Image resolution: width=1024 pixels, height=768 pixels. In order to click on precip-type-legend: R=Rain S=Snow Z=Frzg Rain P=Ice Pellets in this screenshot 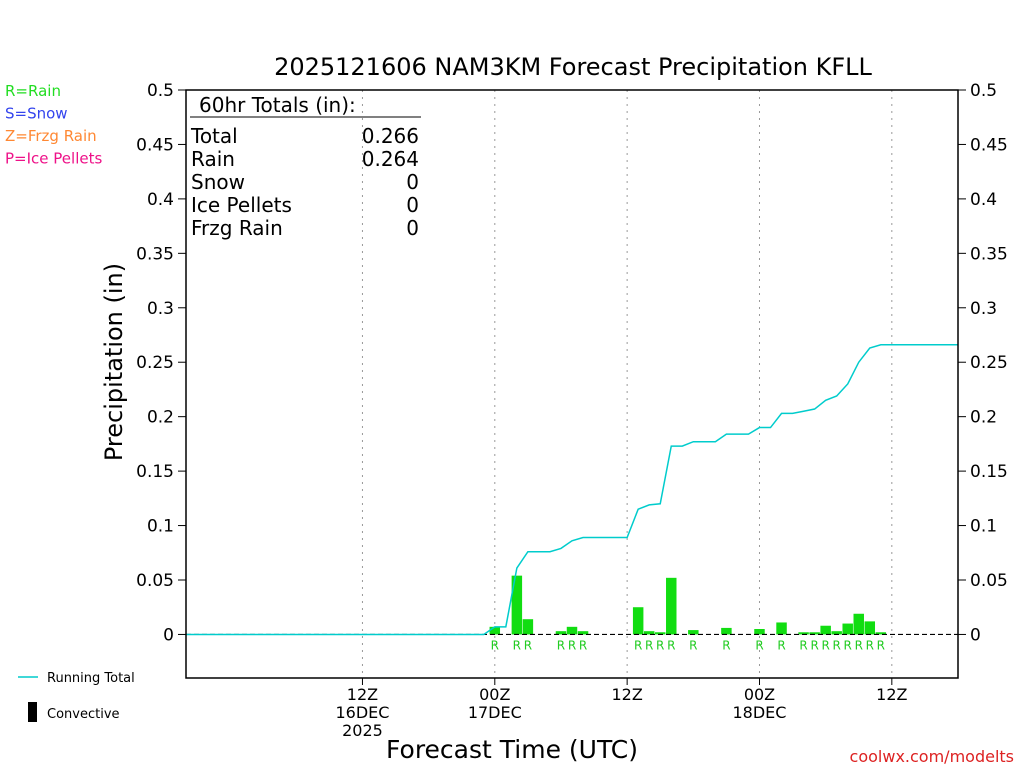, I will do `click(53, 125)`.